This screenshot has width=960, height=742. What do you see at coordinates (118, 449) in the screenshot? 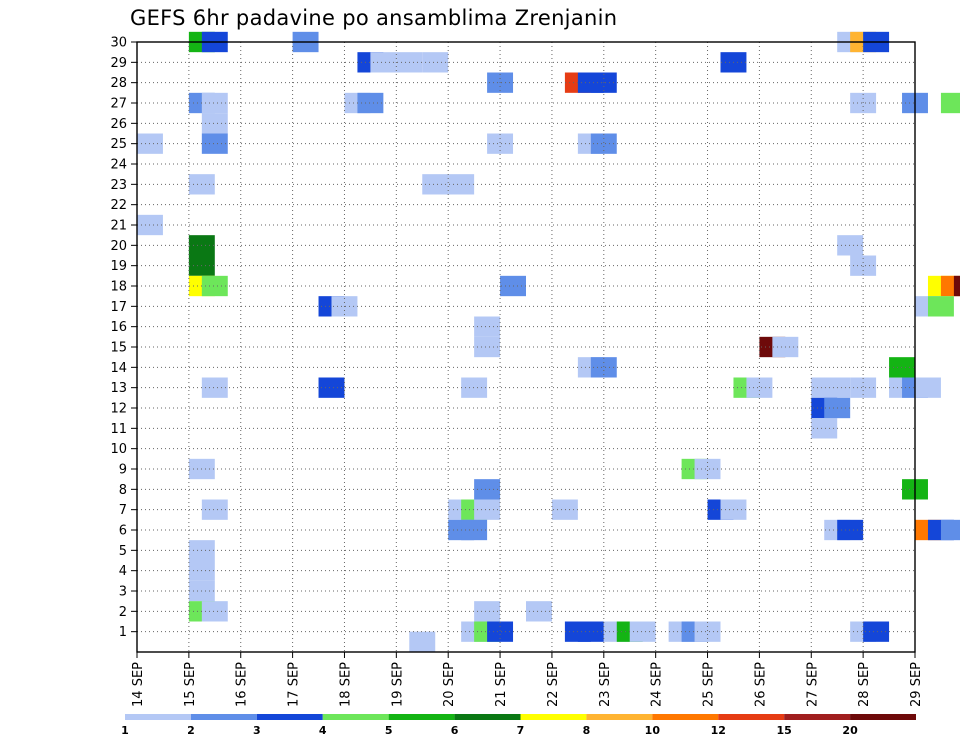
I see `y-tick-label: 10` at bounding box center [118, 449].